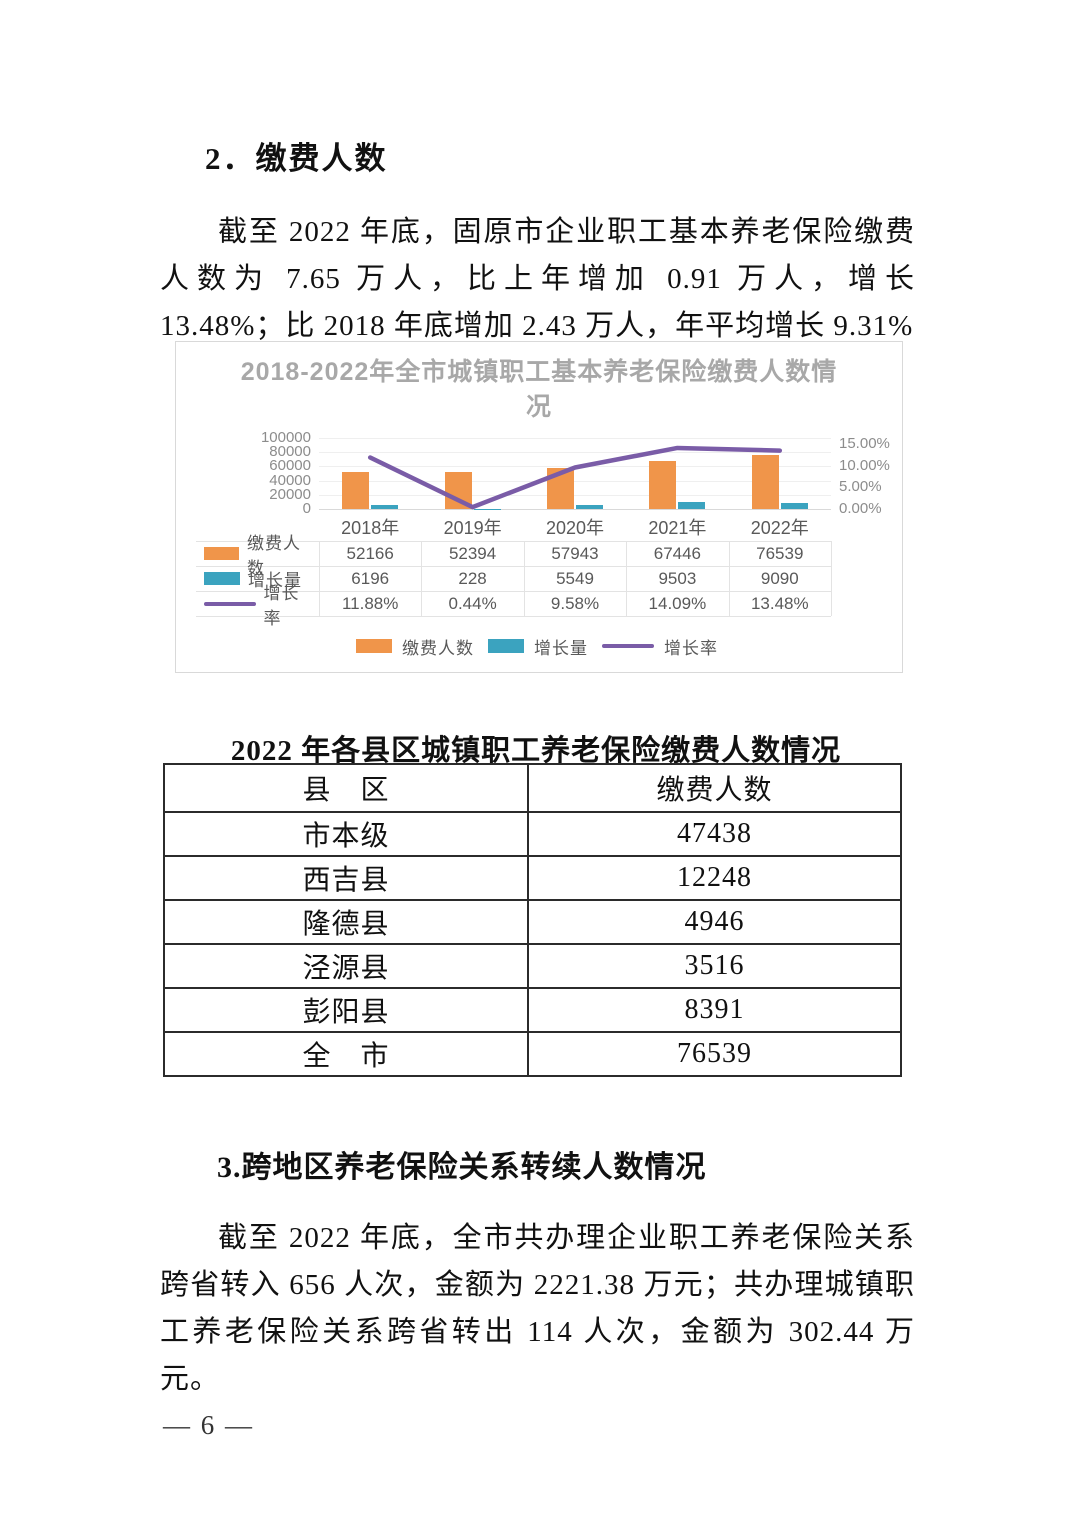 This screenshot has height=1520, width=1074. I want to click on table-row: 泾源县 3516, so click(532, 966).